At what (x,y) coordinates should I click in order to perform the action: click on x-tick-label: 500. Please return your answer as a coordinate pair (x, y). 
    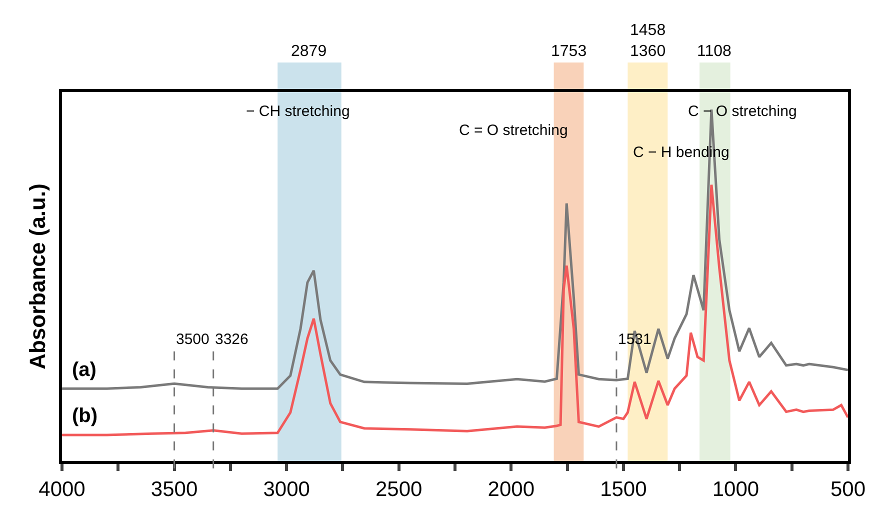
    Looking at the image, I should click on (848, 490).